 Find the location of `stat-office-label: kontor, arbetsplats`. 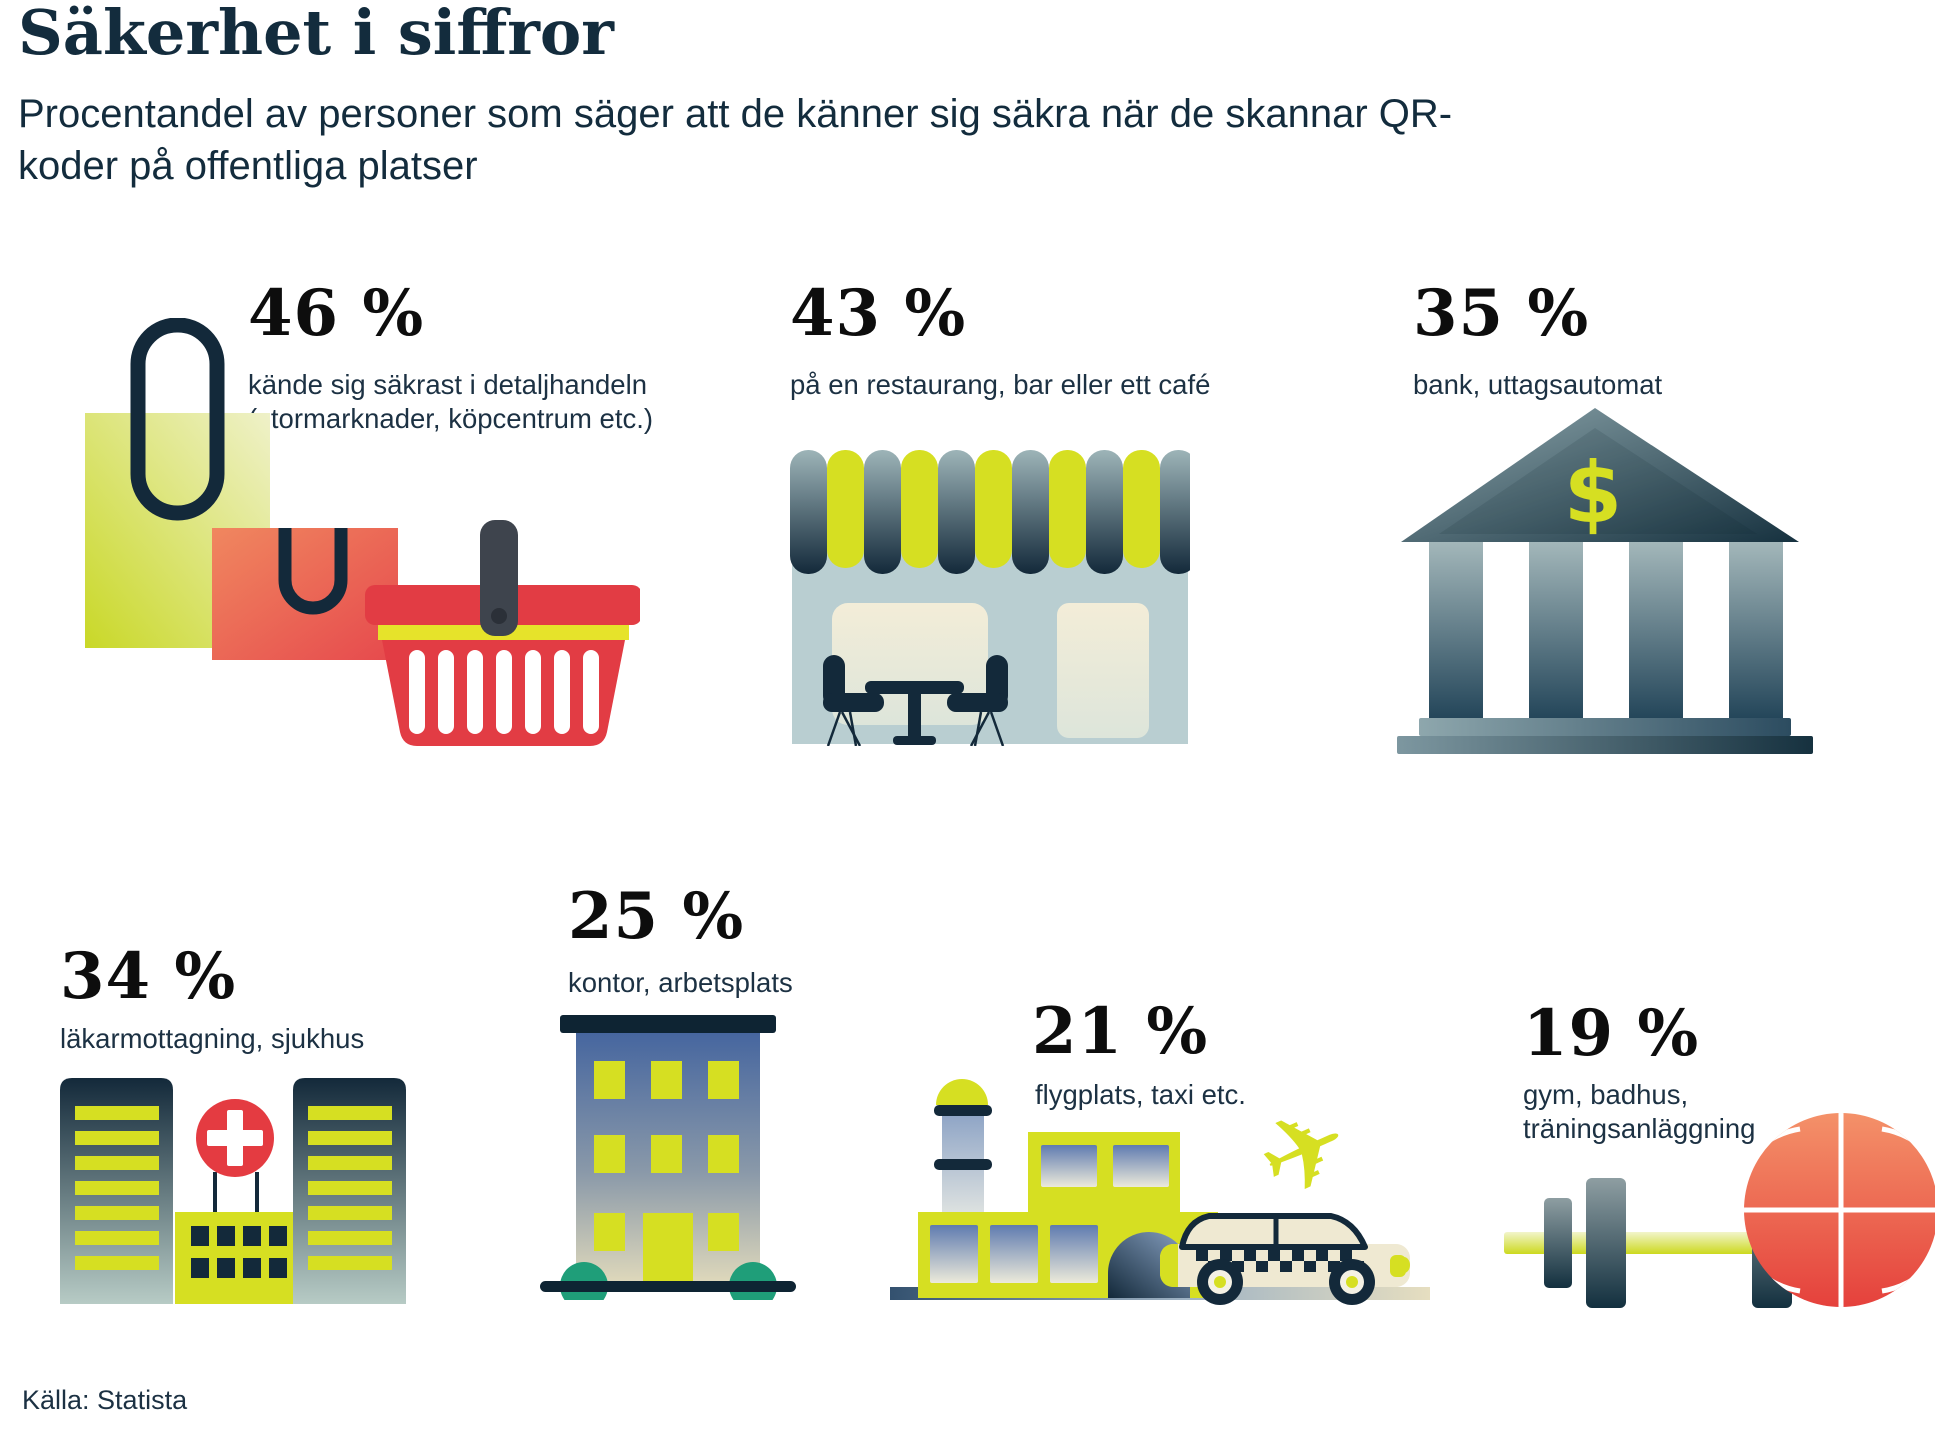

stat-office-label: kontor, arbetsplats is located at coordinates (680, 982).